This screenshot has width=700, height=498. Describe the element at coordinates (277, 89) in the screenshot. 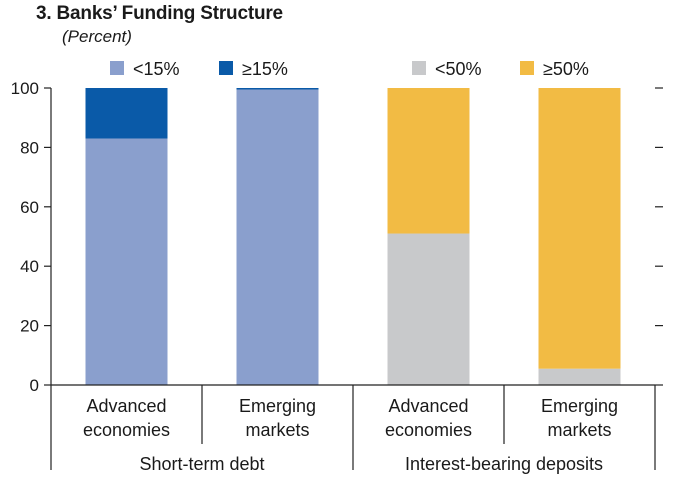

I see `bar-short-term-debt-emerging-gte15pct` at that location.